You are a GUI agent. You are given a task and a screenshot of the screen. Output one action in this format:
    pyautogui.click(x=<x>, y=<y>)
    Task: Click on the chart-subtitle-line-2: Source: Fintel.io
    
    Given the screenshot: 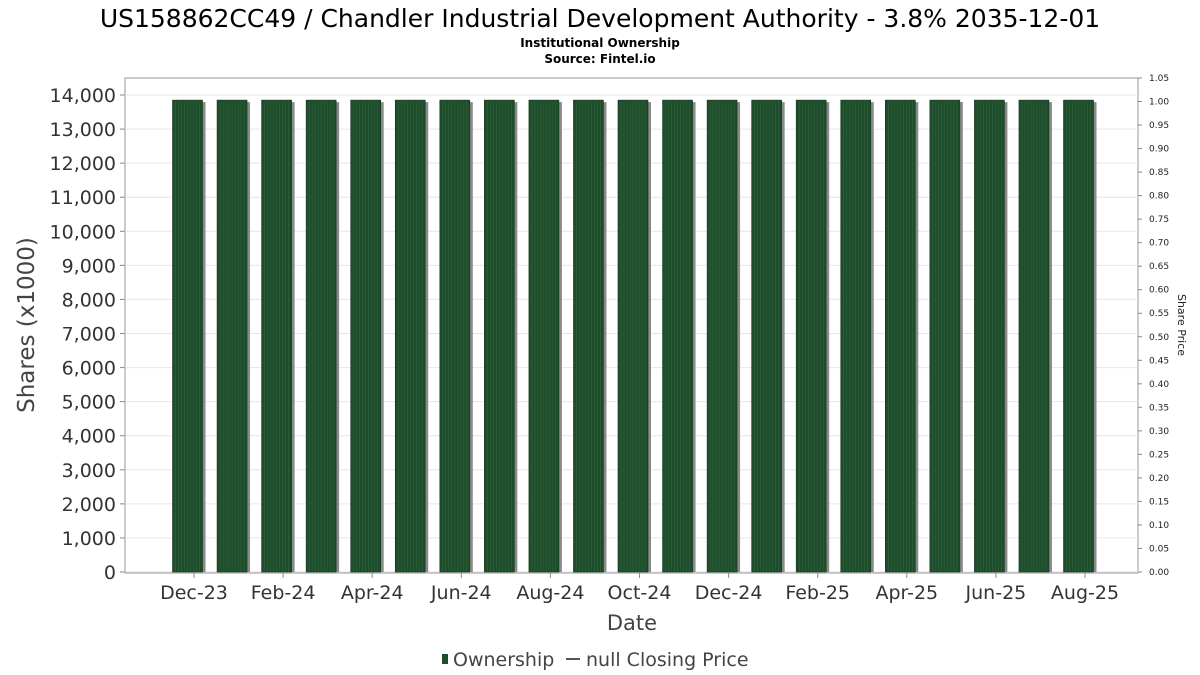 What is the action you would take?
    pyautogui.click(x=599, y=59)
    